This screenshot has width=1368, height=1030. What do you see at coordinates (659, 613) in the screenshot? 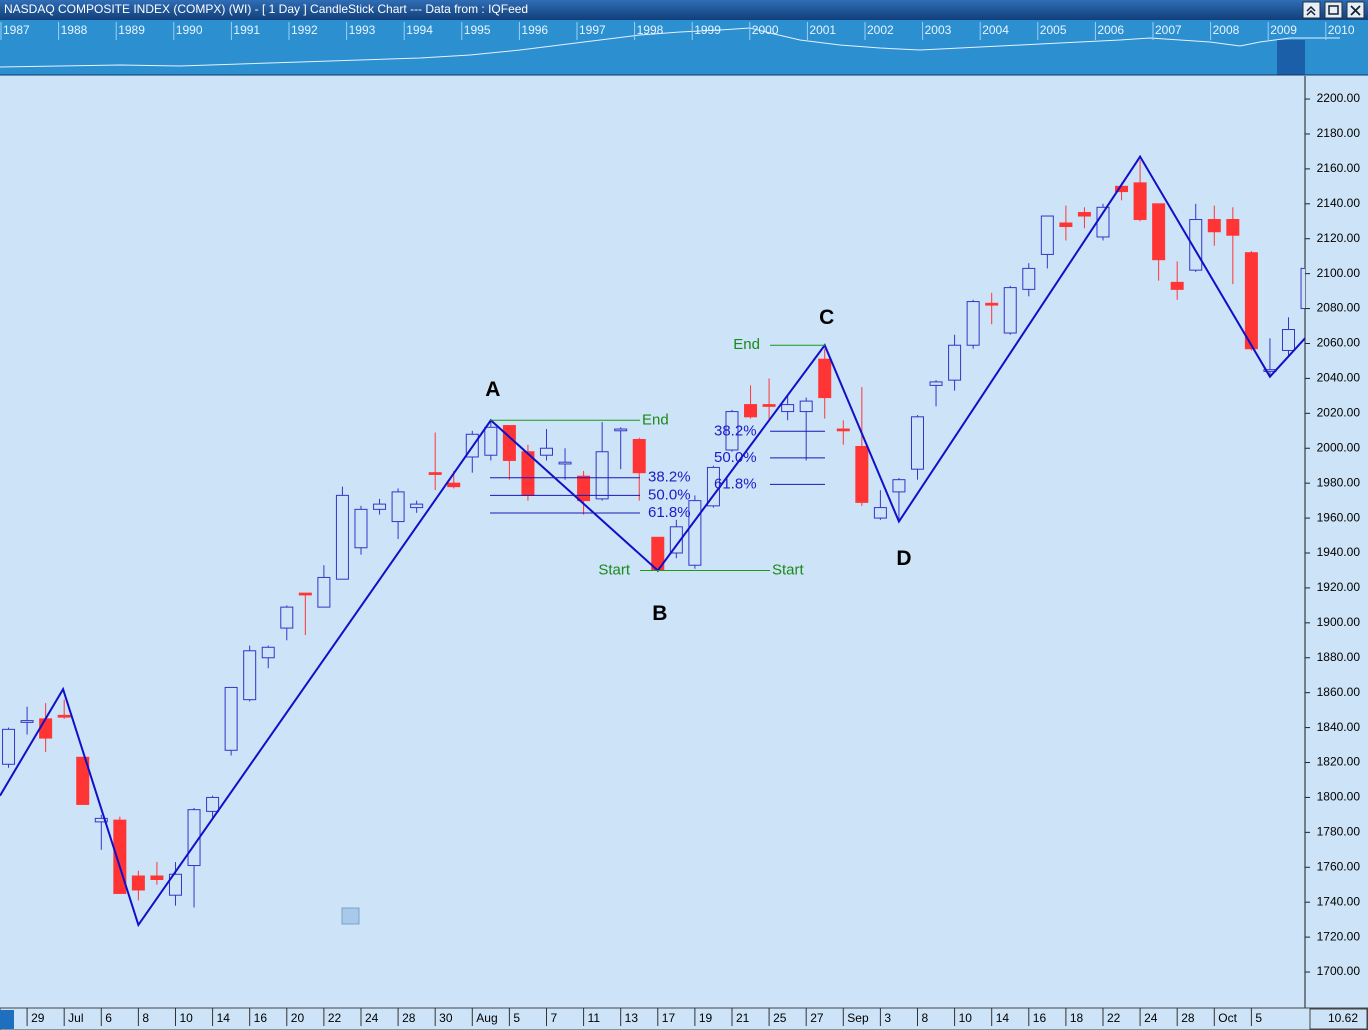
I see `pivot-label: B` at bounding box center [659, 613].